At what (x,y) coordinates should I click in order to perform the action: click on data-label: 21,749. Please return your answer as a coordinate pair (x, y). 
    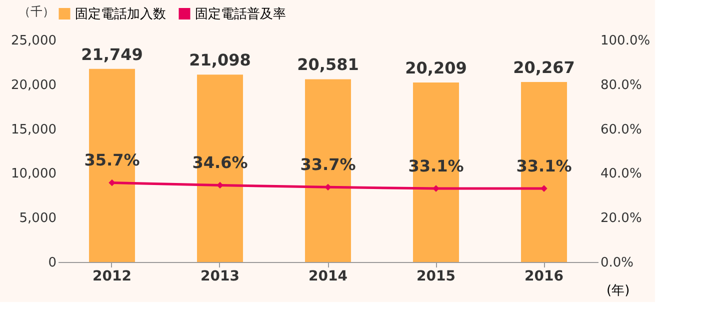
    Looking at the image, I should click on (112, 54).